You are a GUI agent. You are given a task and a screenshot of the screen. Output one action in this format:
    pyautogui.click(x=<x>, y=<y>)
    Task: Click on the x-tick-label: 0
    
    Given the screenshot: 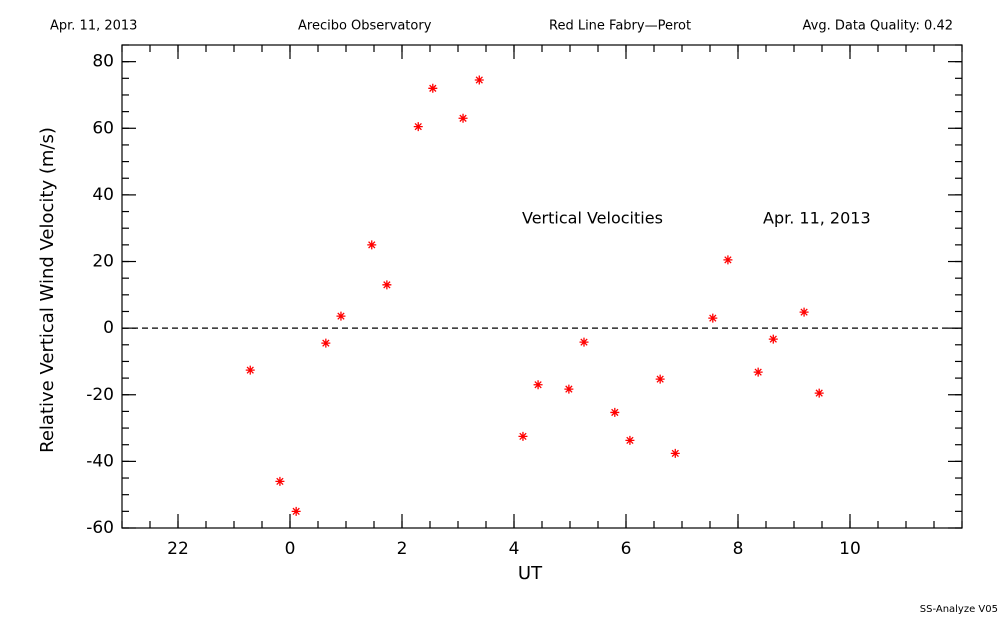 What is the action you would take?
    pyautogui.click(x=290, y=549)
    